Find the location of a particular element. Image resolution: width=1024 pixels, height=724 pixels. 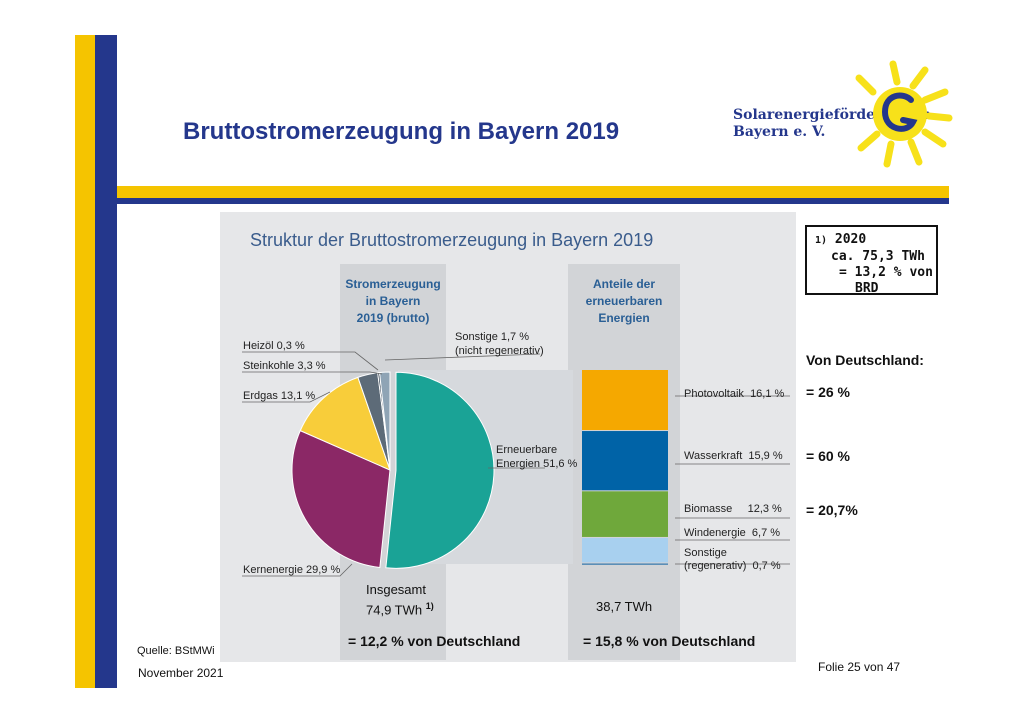

label-sonstige-nicht-regenerativ: Sonstige 1,7 % (nicht regenerativ) is located at coordinates (499, 344).